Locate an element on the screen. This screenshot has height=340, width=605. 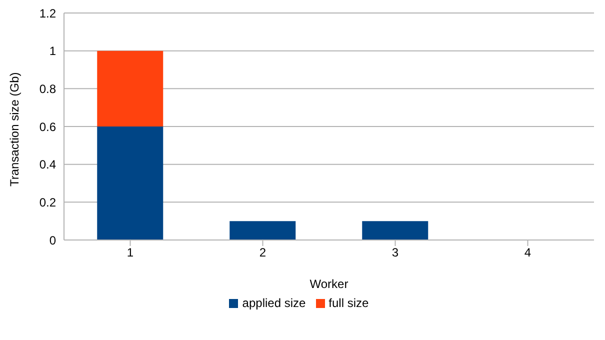
y-tick-label: 1 is located at coordinates (52, 51).